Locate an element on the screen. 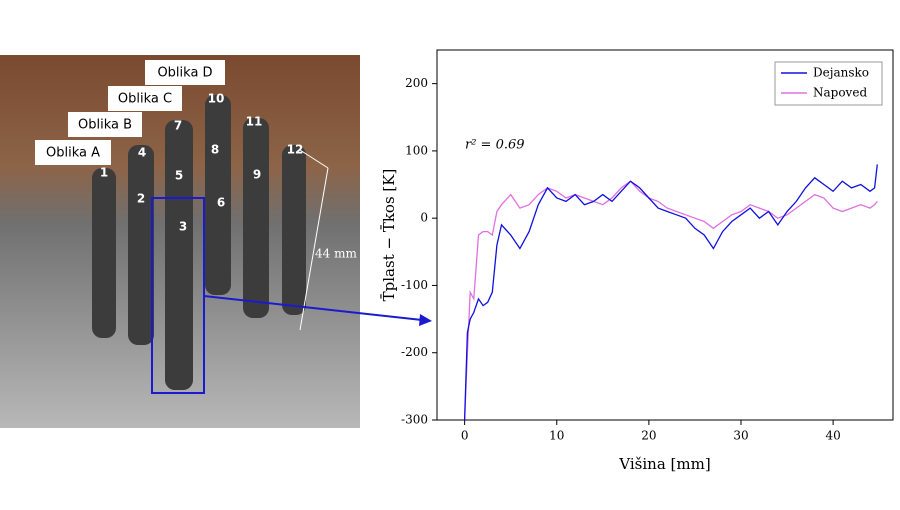 This screenshot has width=900, height=510. pillar-number: 1 is located at coordinates (104, 173).